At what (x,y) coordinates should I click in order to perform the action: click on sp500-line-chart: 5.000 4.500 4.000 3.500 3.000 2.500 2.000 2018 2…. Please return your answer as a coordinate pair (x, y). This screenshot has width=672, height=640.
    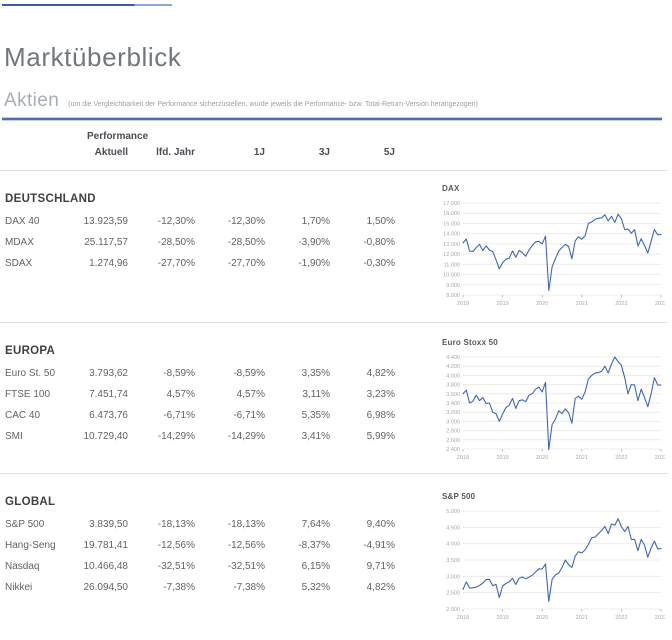
    Looking at the image, I should click on (555, 565).